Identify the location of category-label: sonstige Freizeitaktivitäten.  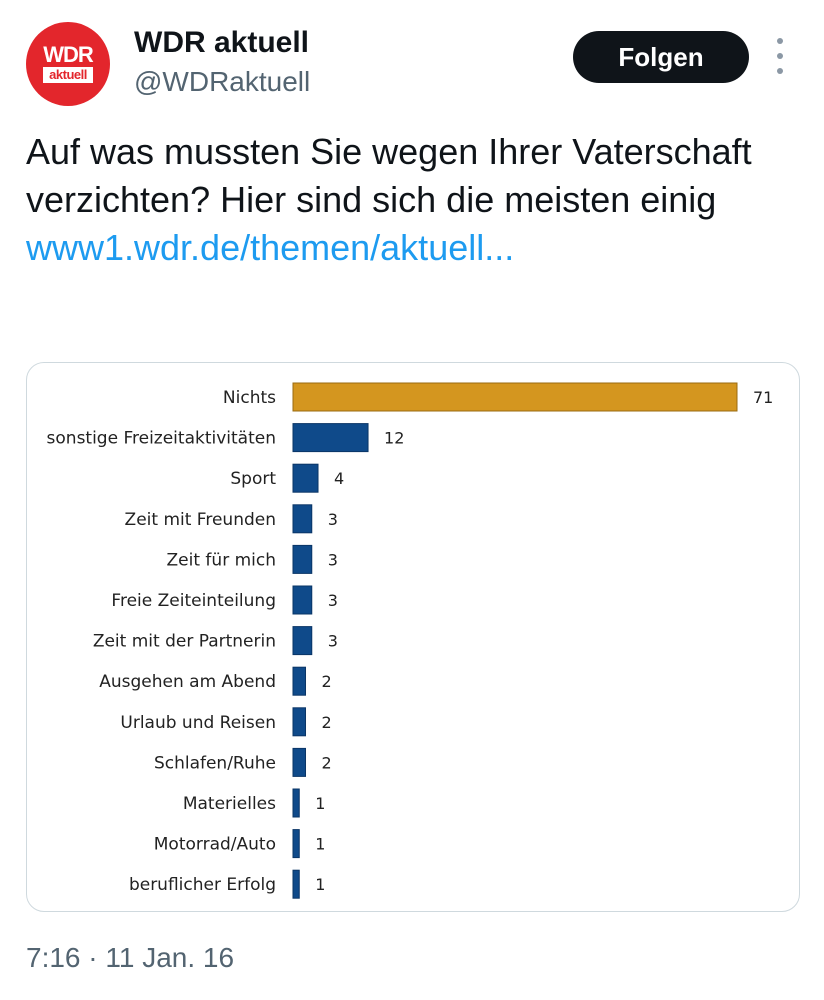
(161, 439).